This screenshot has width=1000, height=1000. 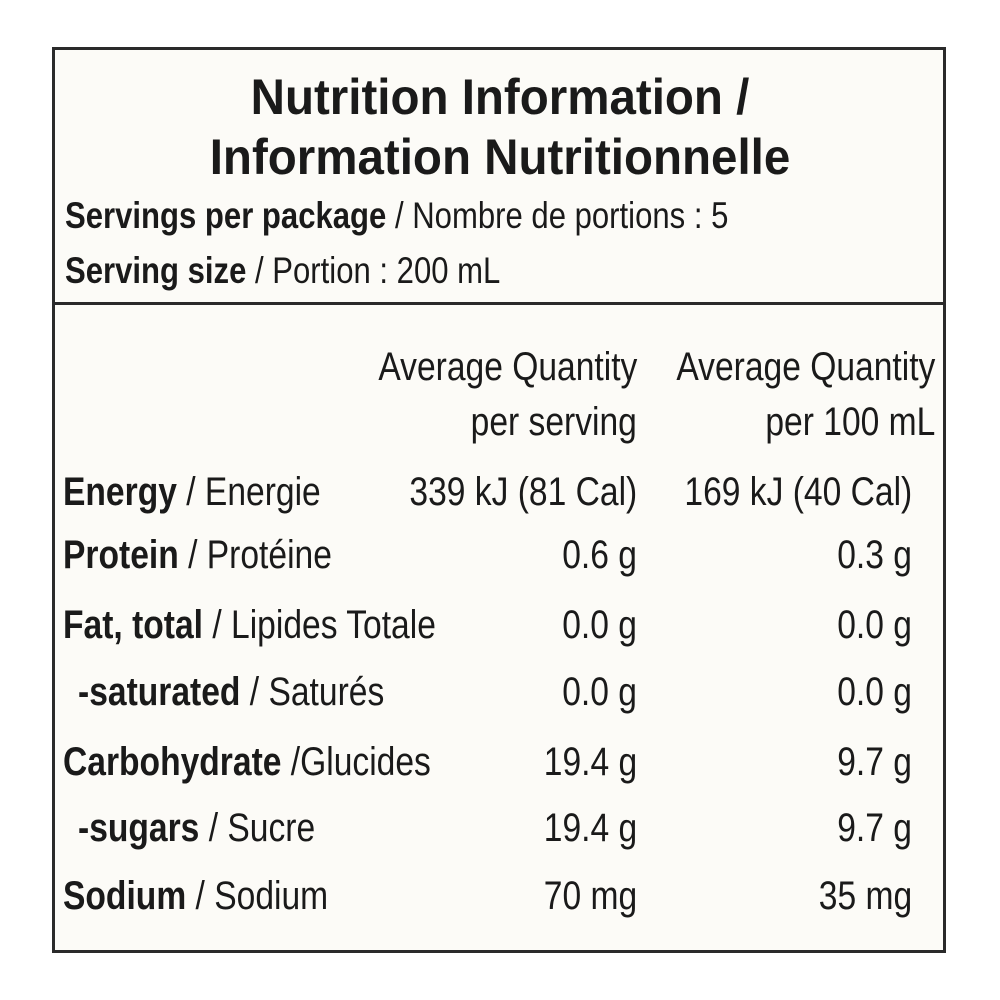 I want to click on nutrient-name: Fat, total / Lipides Totale, so click(x=249, y=625).